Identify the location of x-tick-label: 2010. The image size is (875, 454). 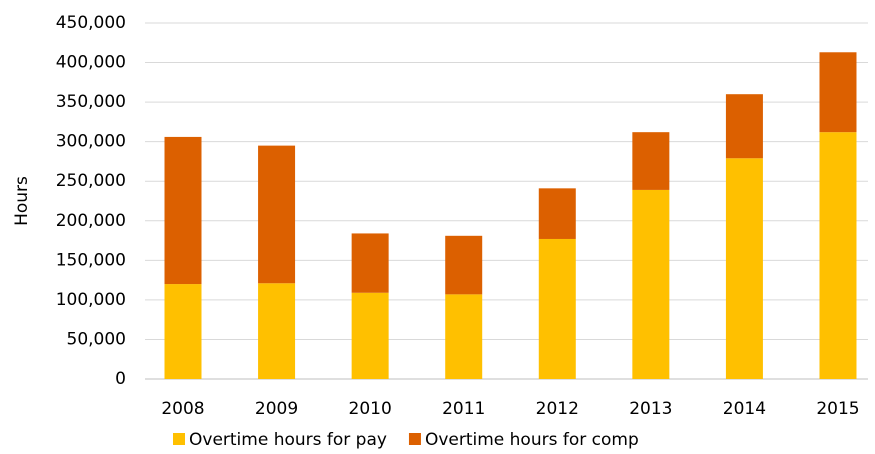
(370, 409).